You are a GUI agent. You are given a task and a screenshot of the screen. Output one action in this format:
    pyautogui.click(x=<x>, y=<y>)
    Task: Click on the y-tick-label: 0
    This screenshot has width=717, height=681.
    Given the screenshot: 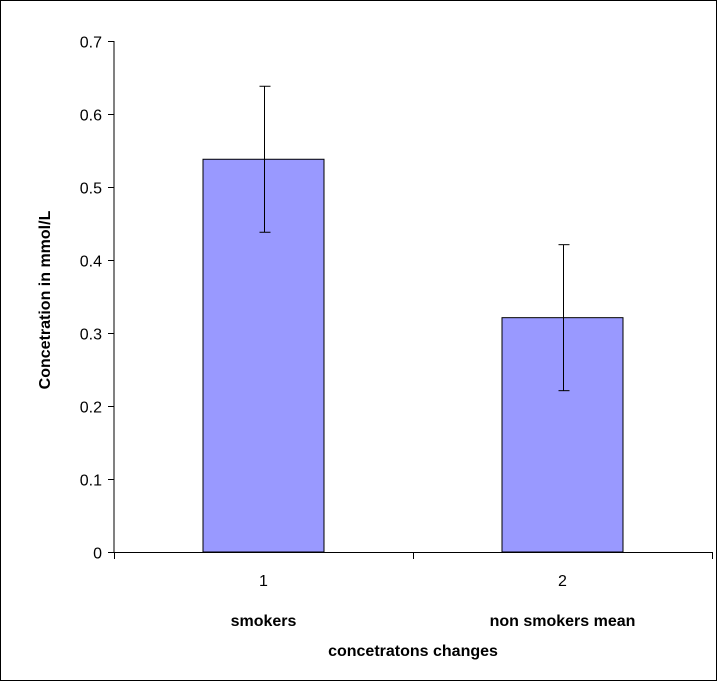 What is the action you would take?
    pyautogui.click(x=97, y=554)
    